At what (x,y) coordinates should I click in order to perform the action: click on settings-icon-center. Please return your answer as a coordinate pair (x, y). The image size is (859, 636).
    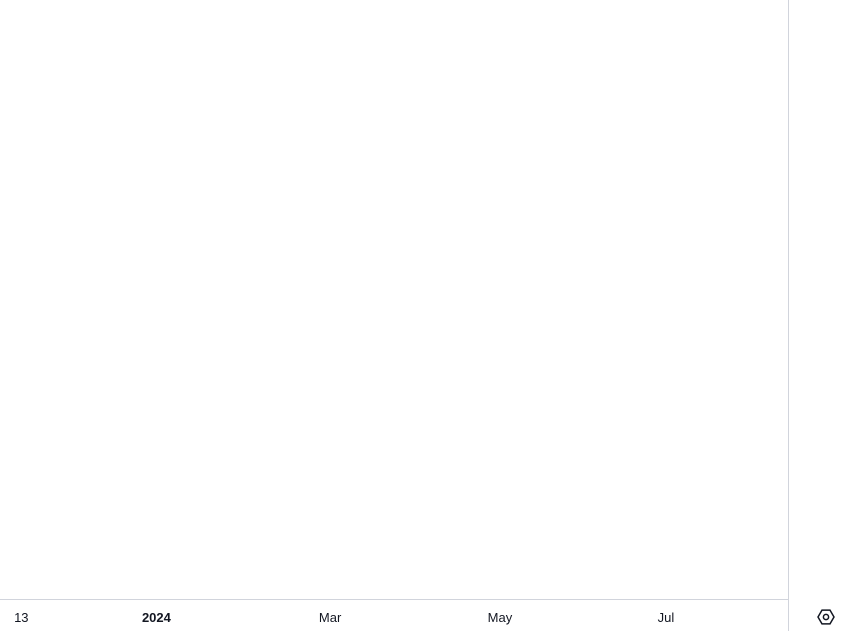
    Looking at the image, I should click on (826, 617).